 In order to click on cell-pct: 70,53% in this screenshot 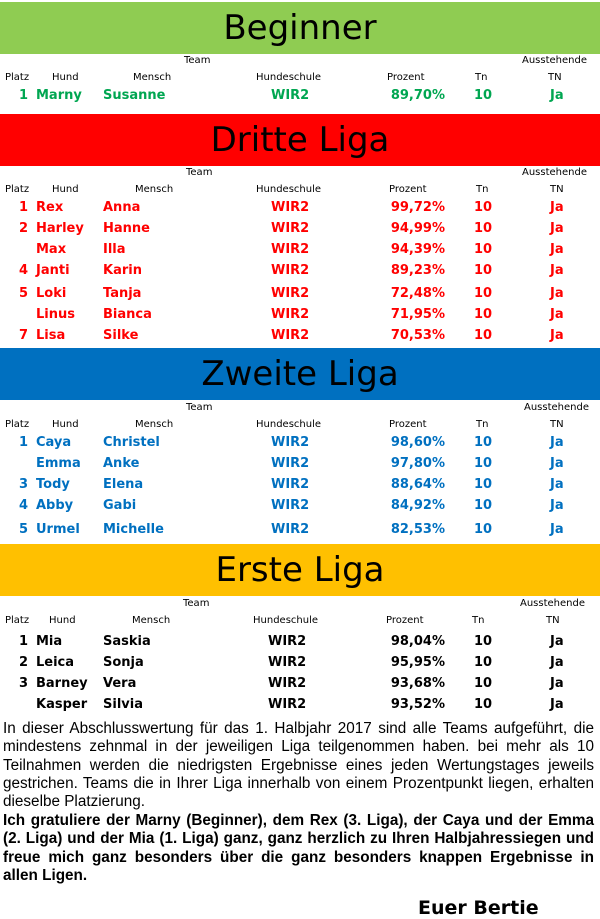, I will do `click(417, 335)`.